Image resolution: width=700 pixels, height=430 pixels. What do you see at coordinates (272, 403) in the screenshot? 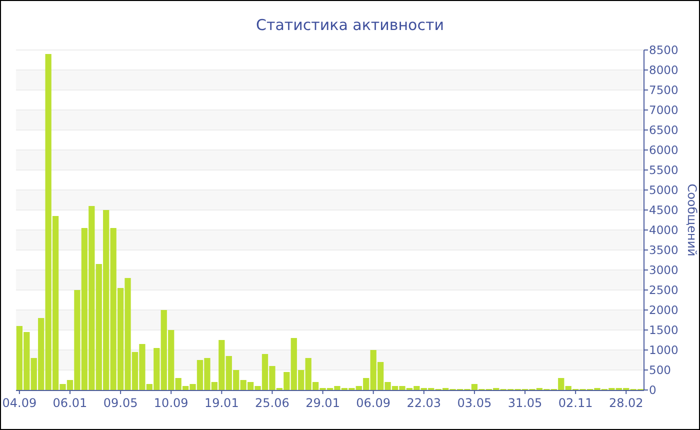
I see `x-tick-label: 25.06` at bounding box center [272, 403].